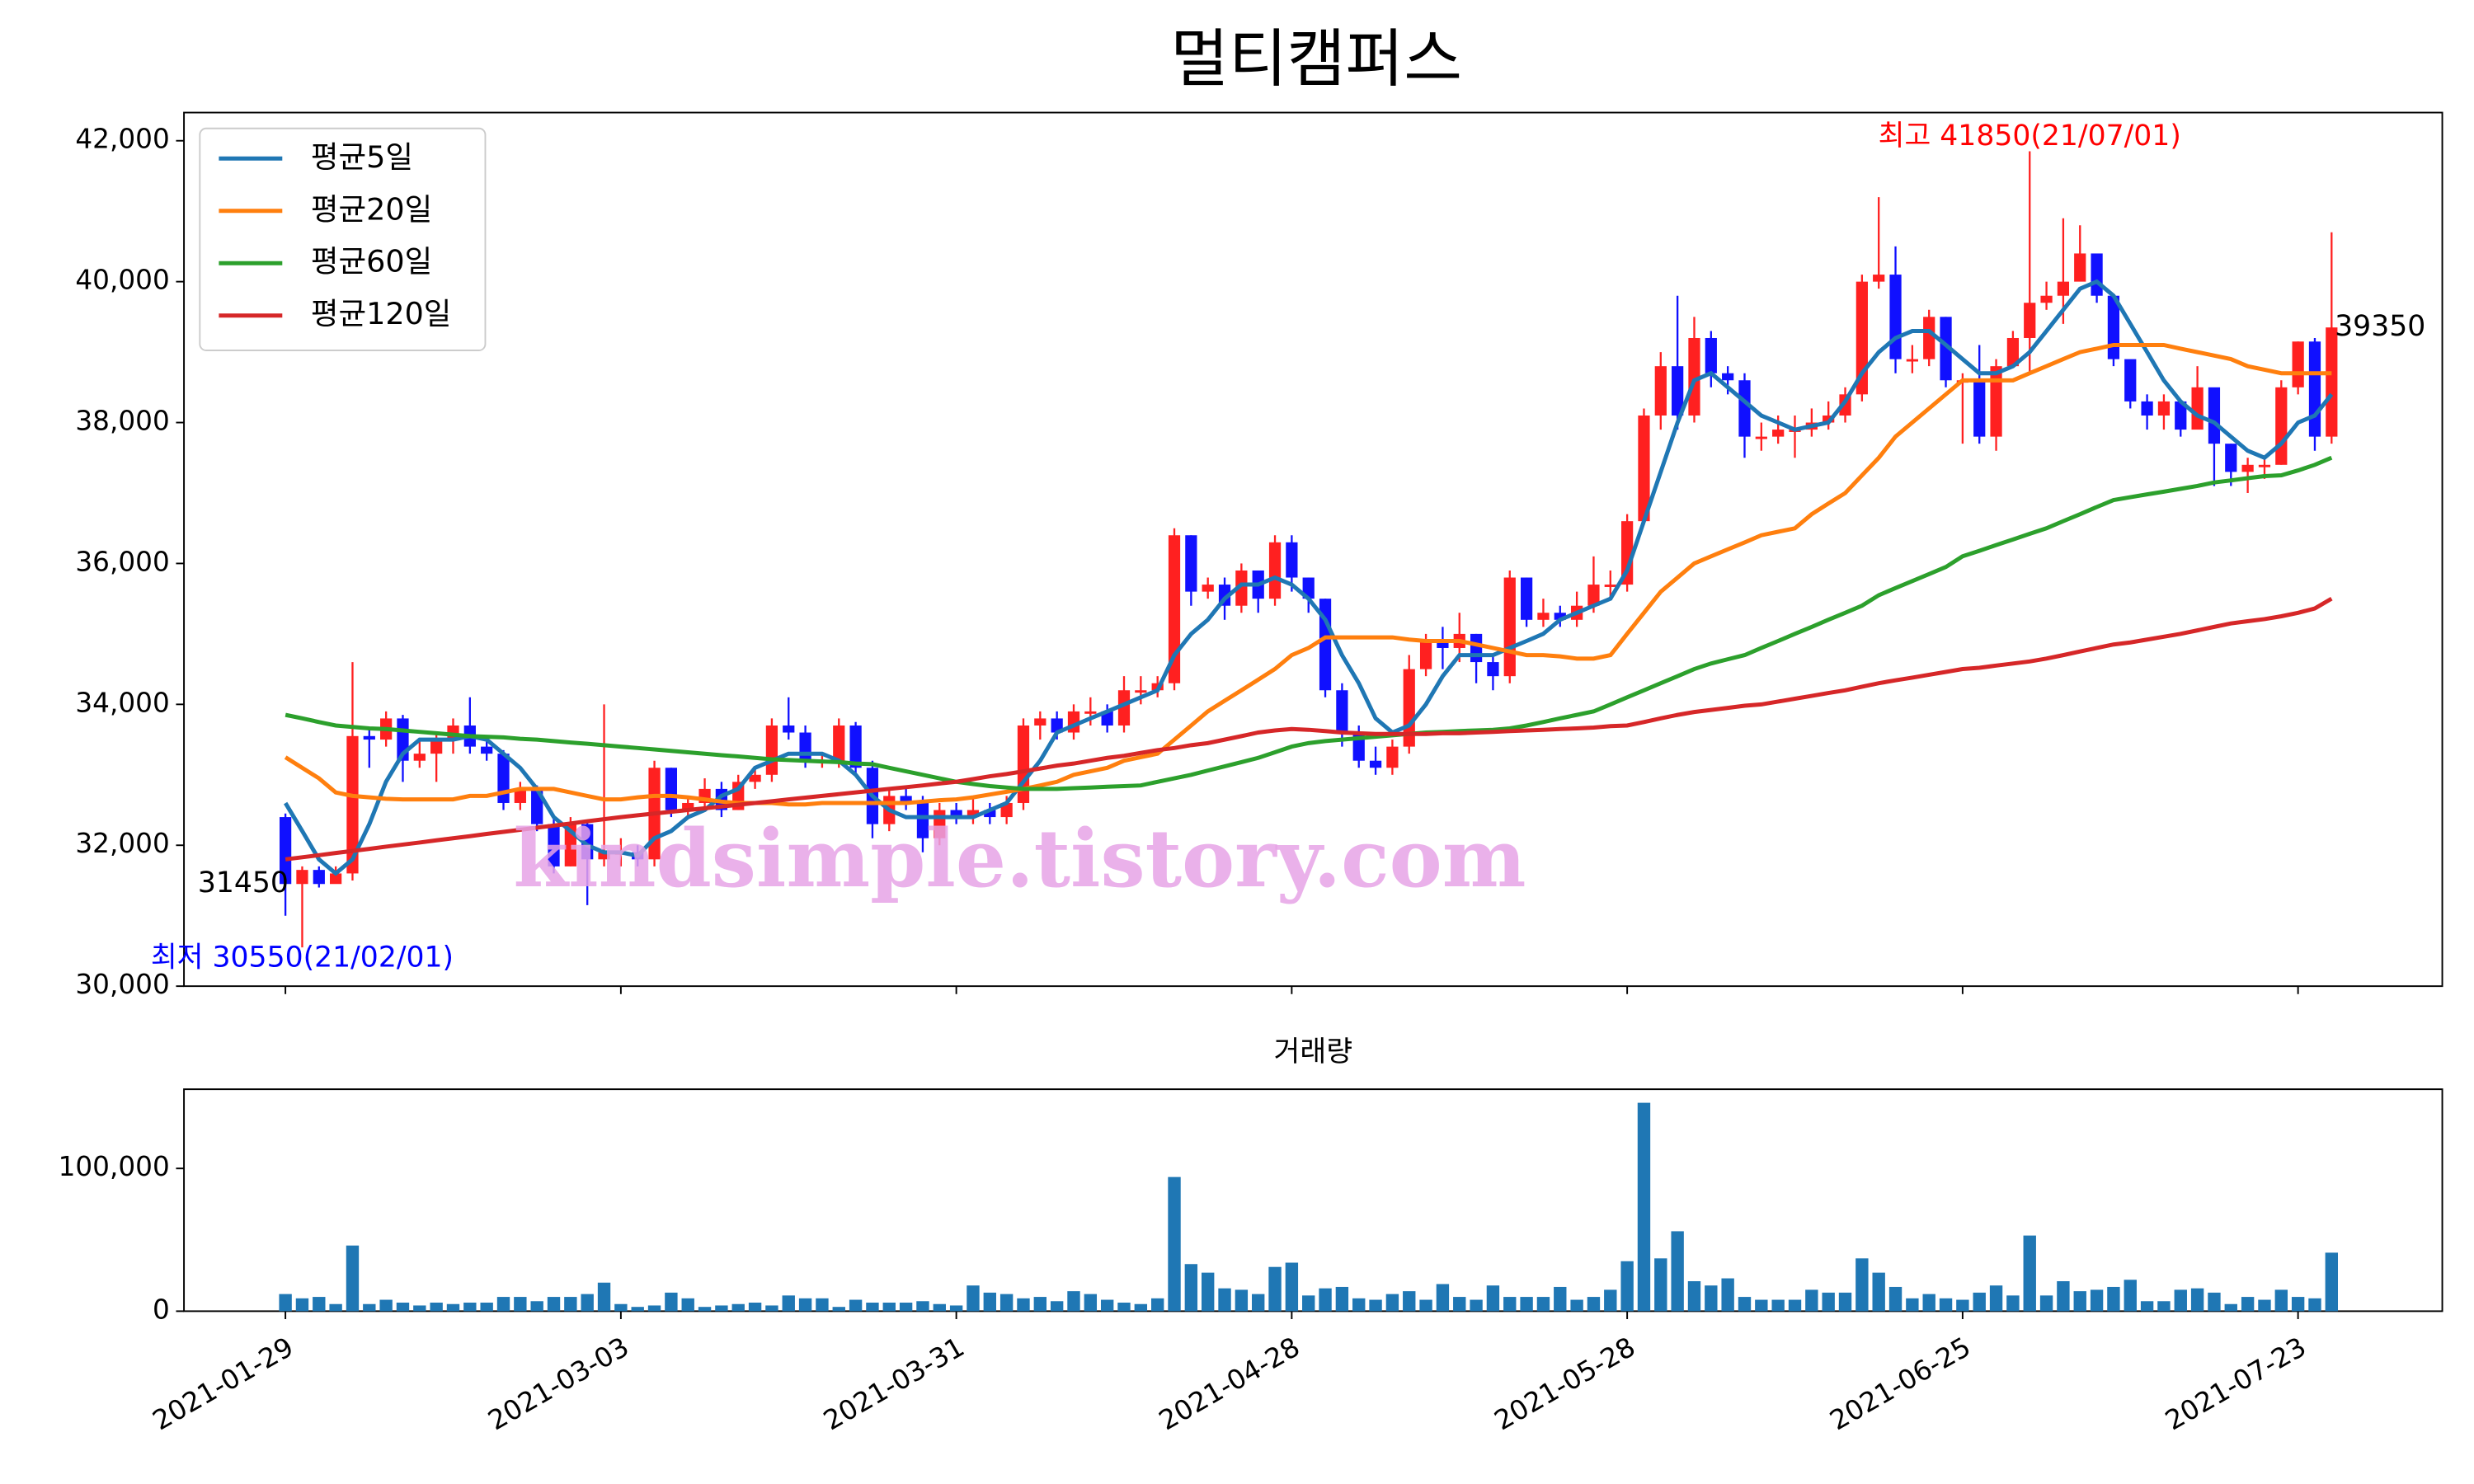 This screenshot has height=1484, width=2474. Describe the element at coordinates (2030, 136) in the screenshot. I see `max-label: 최고 41850(21/07/01)` at that location.